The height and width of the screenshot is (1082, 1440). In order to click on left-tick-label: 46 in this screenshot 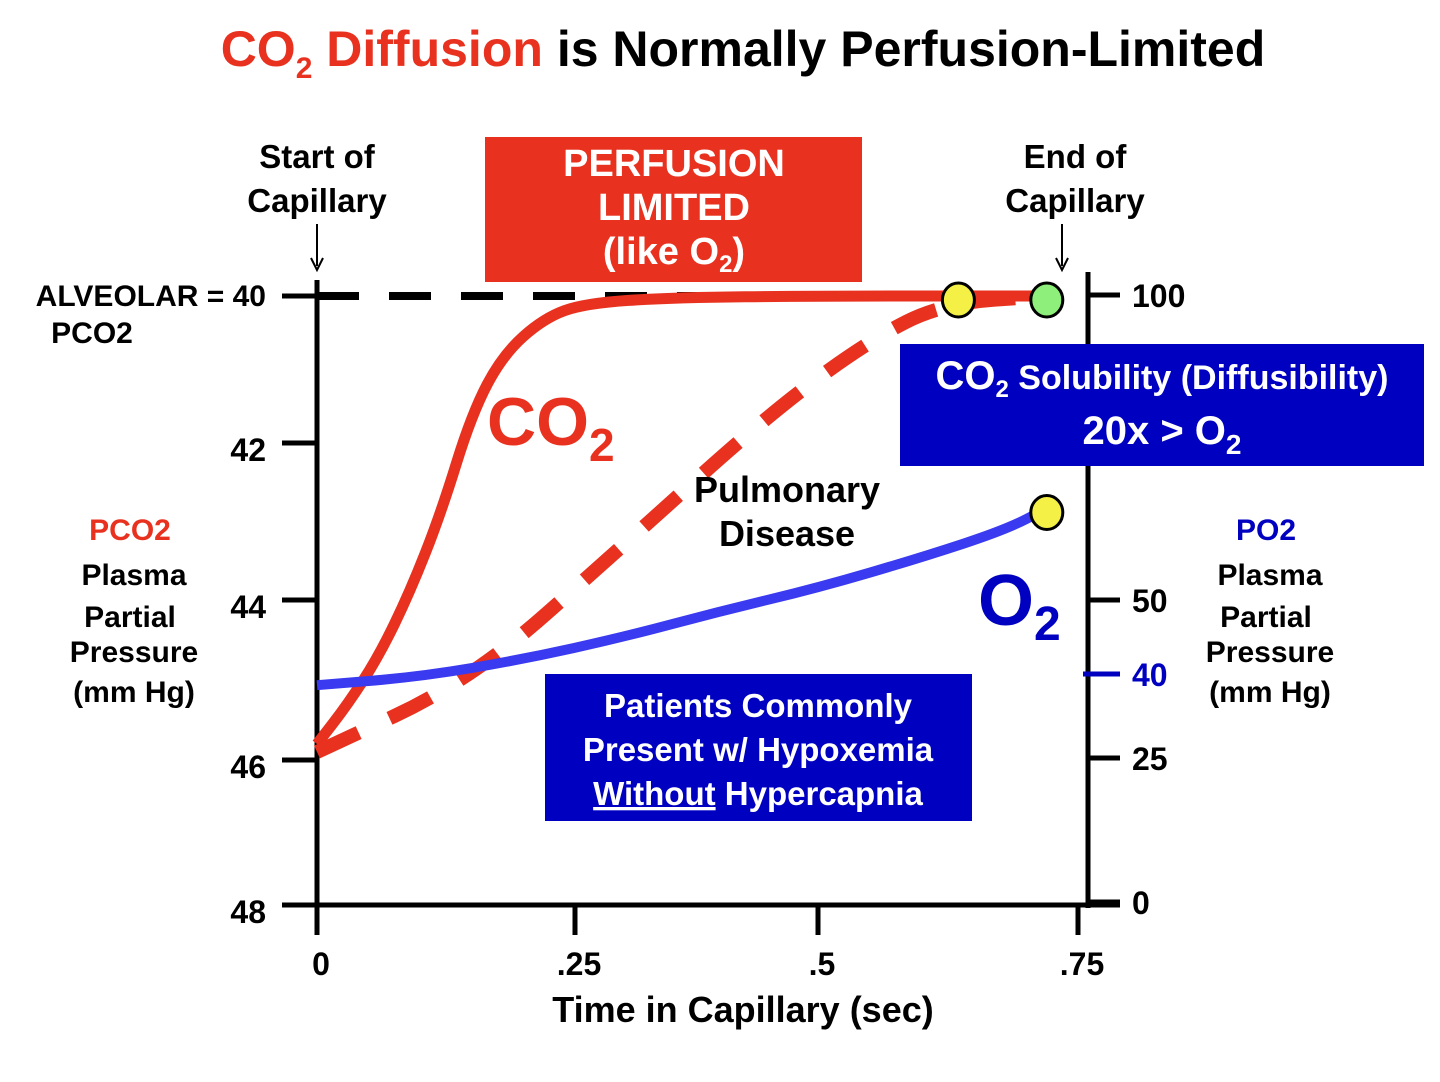, I will do `click(248, 767)`.